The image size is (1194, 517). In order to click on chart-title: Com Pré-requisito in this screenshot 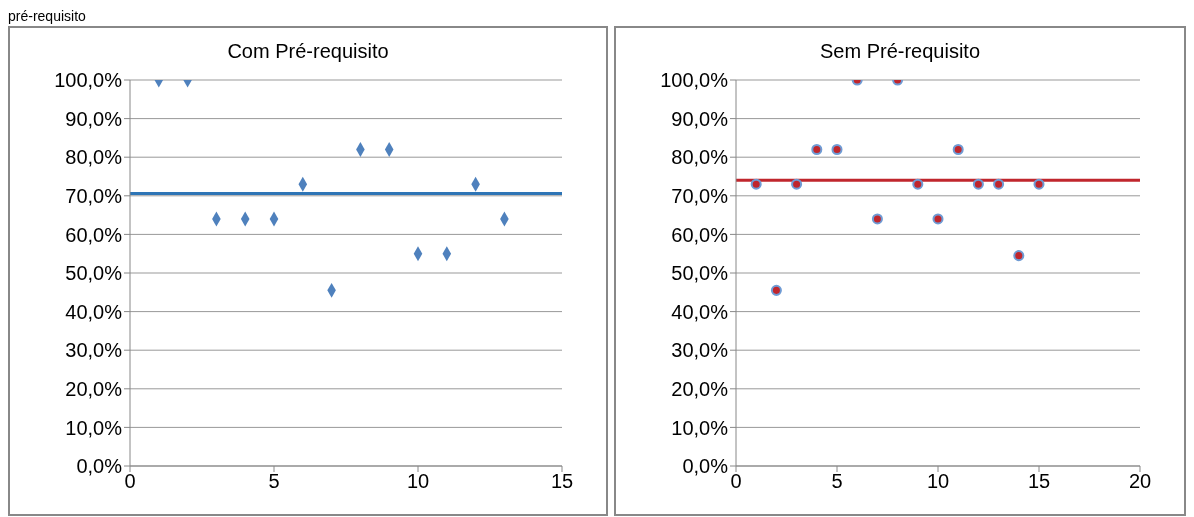, I will do `click(308, 52)`.